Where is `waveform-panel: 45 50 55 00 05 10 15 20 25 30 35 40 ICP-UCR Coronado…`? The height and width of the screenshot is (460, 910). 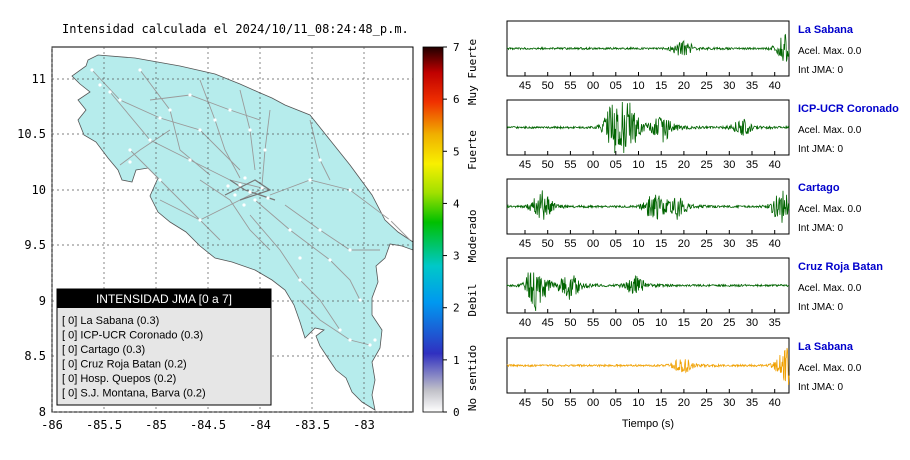 waveform-panel: 45 50 55 00 05 10 15 20 25 30 35 40 ICP-UCR Coronado… is located at coordinates (702, 135).